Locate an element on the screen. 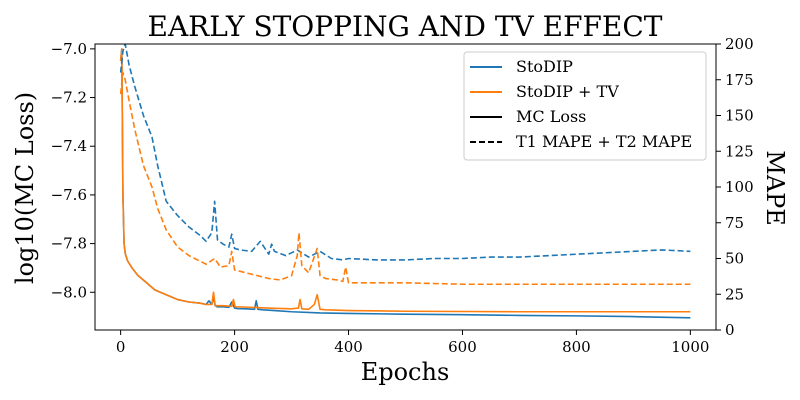  x-tick-label: 600 is located at coordinates (462, 347).